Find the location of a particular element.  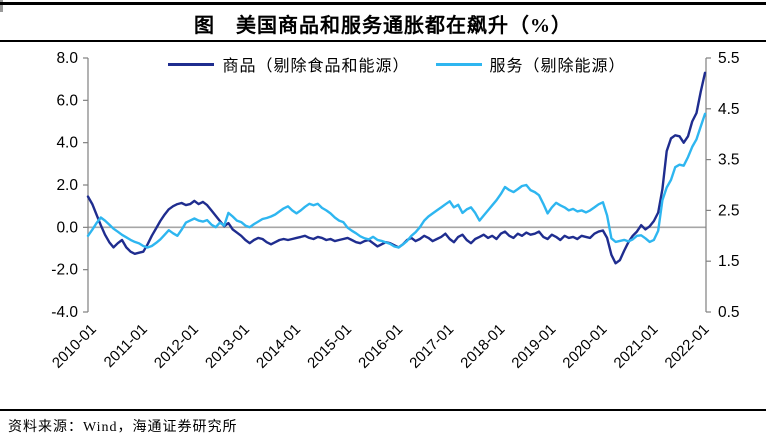

svg-text: -4.0 is located at coordinates (64, 312).